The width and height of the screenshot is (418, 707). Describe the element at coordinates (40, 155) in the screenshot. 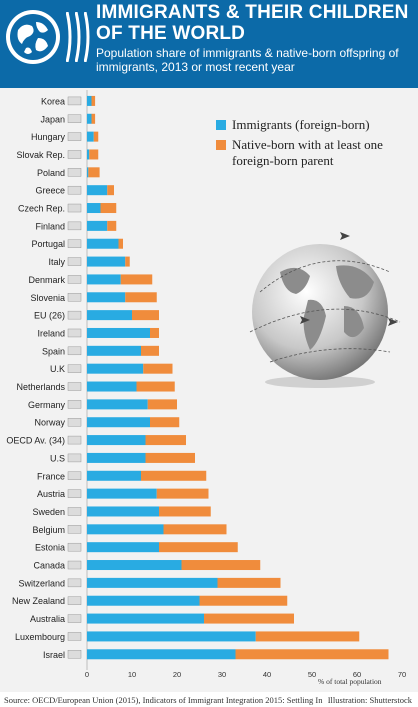

I see `category-label: Slovak Rep.` at that location.